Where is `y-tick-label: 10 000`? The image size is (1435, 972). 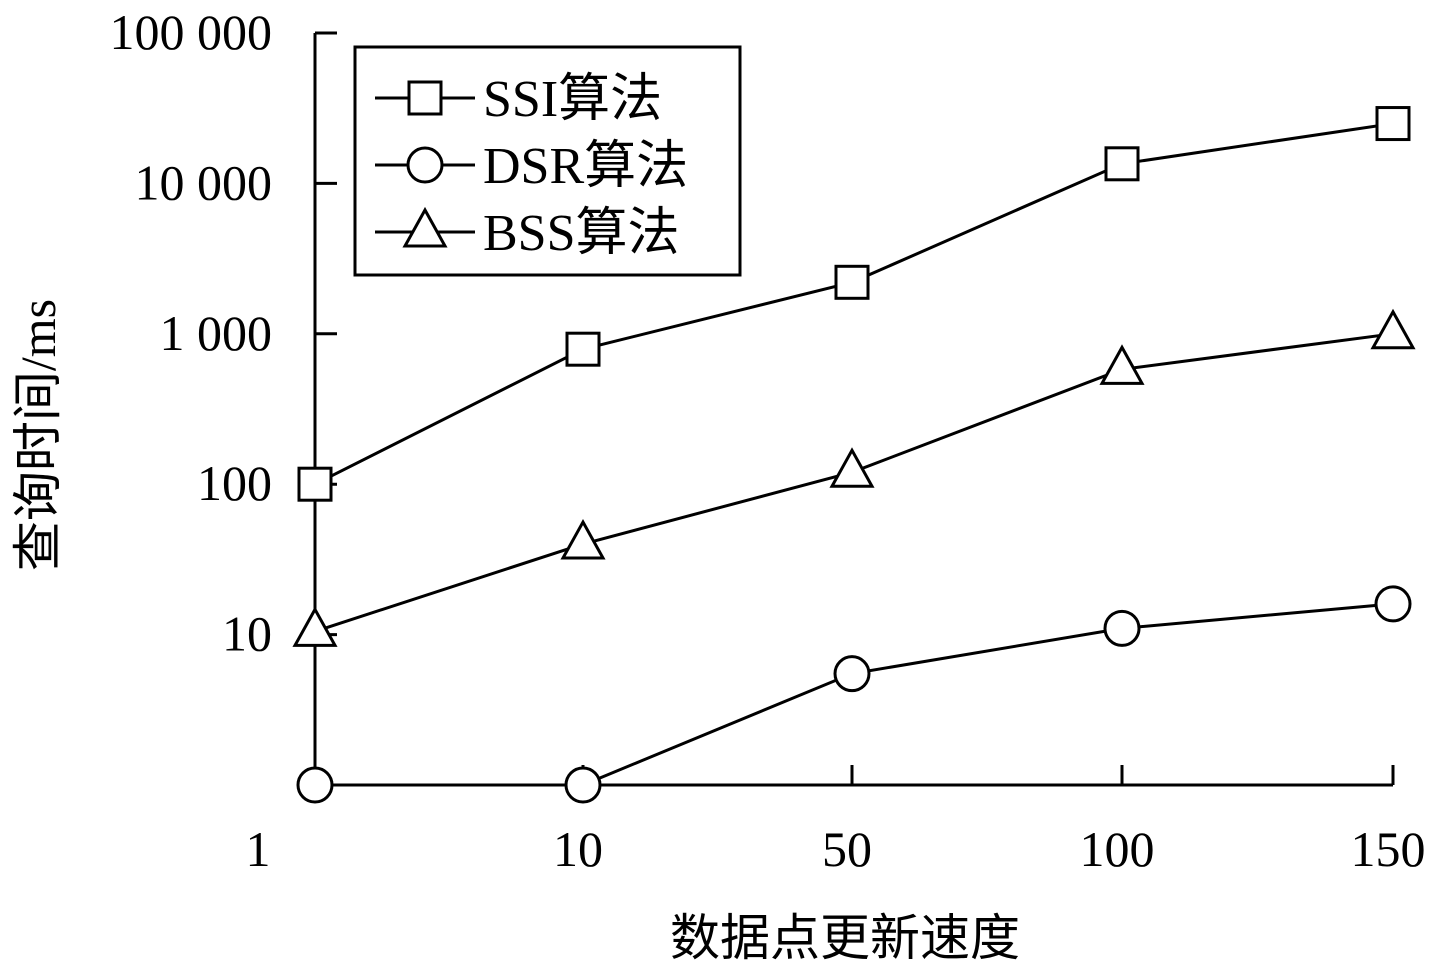 y-tick-label: 10 000 is located at coordinates (204, 182).